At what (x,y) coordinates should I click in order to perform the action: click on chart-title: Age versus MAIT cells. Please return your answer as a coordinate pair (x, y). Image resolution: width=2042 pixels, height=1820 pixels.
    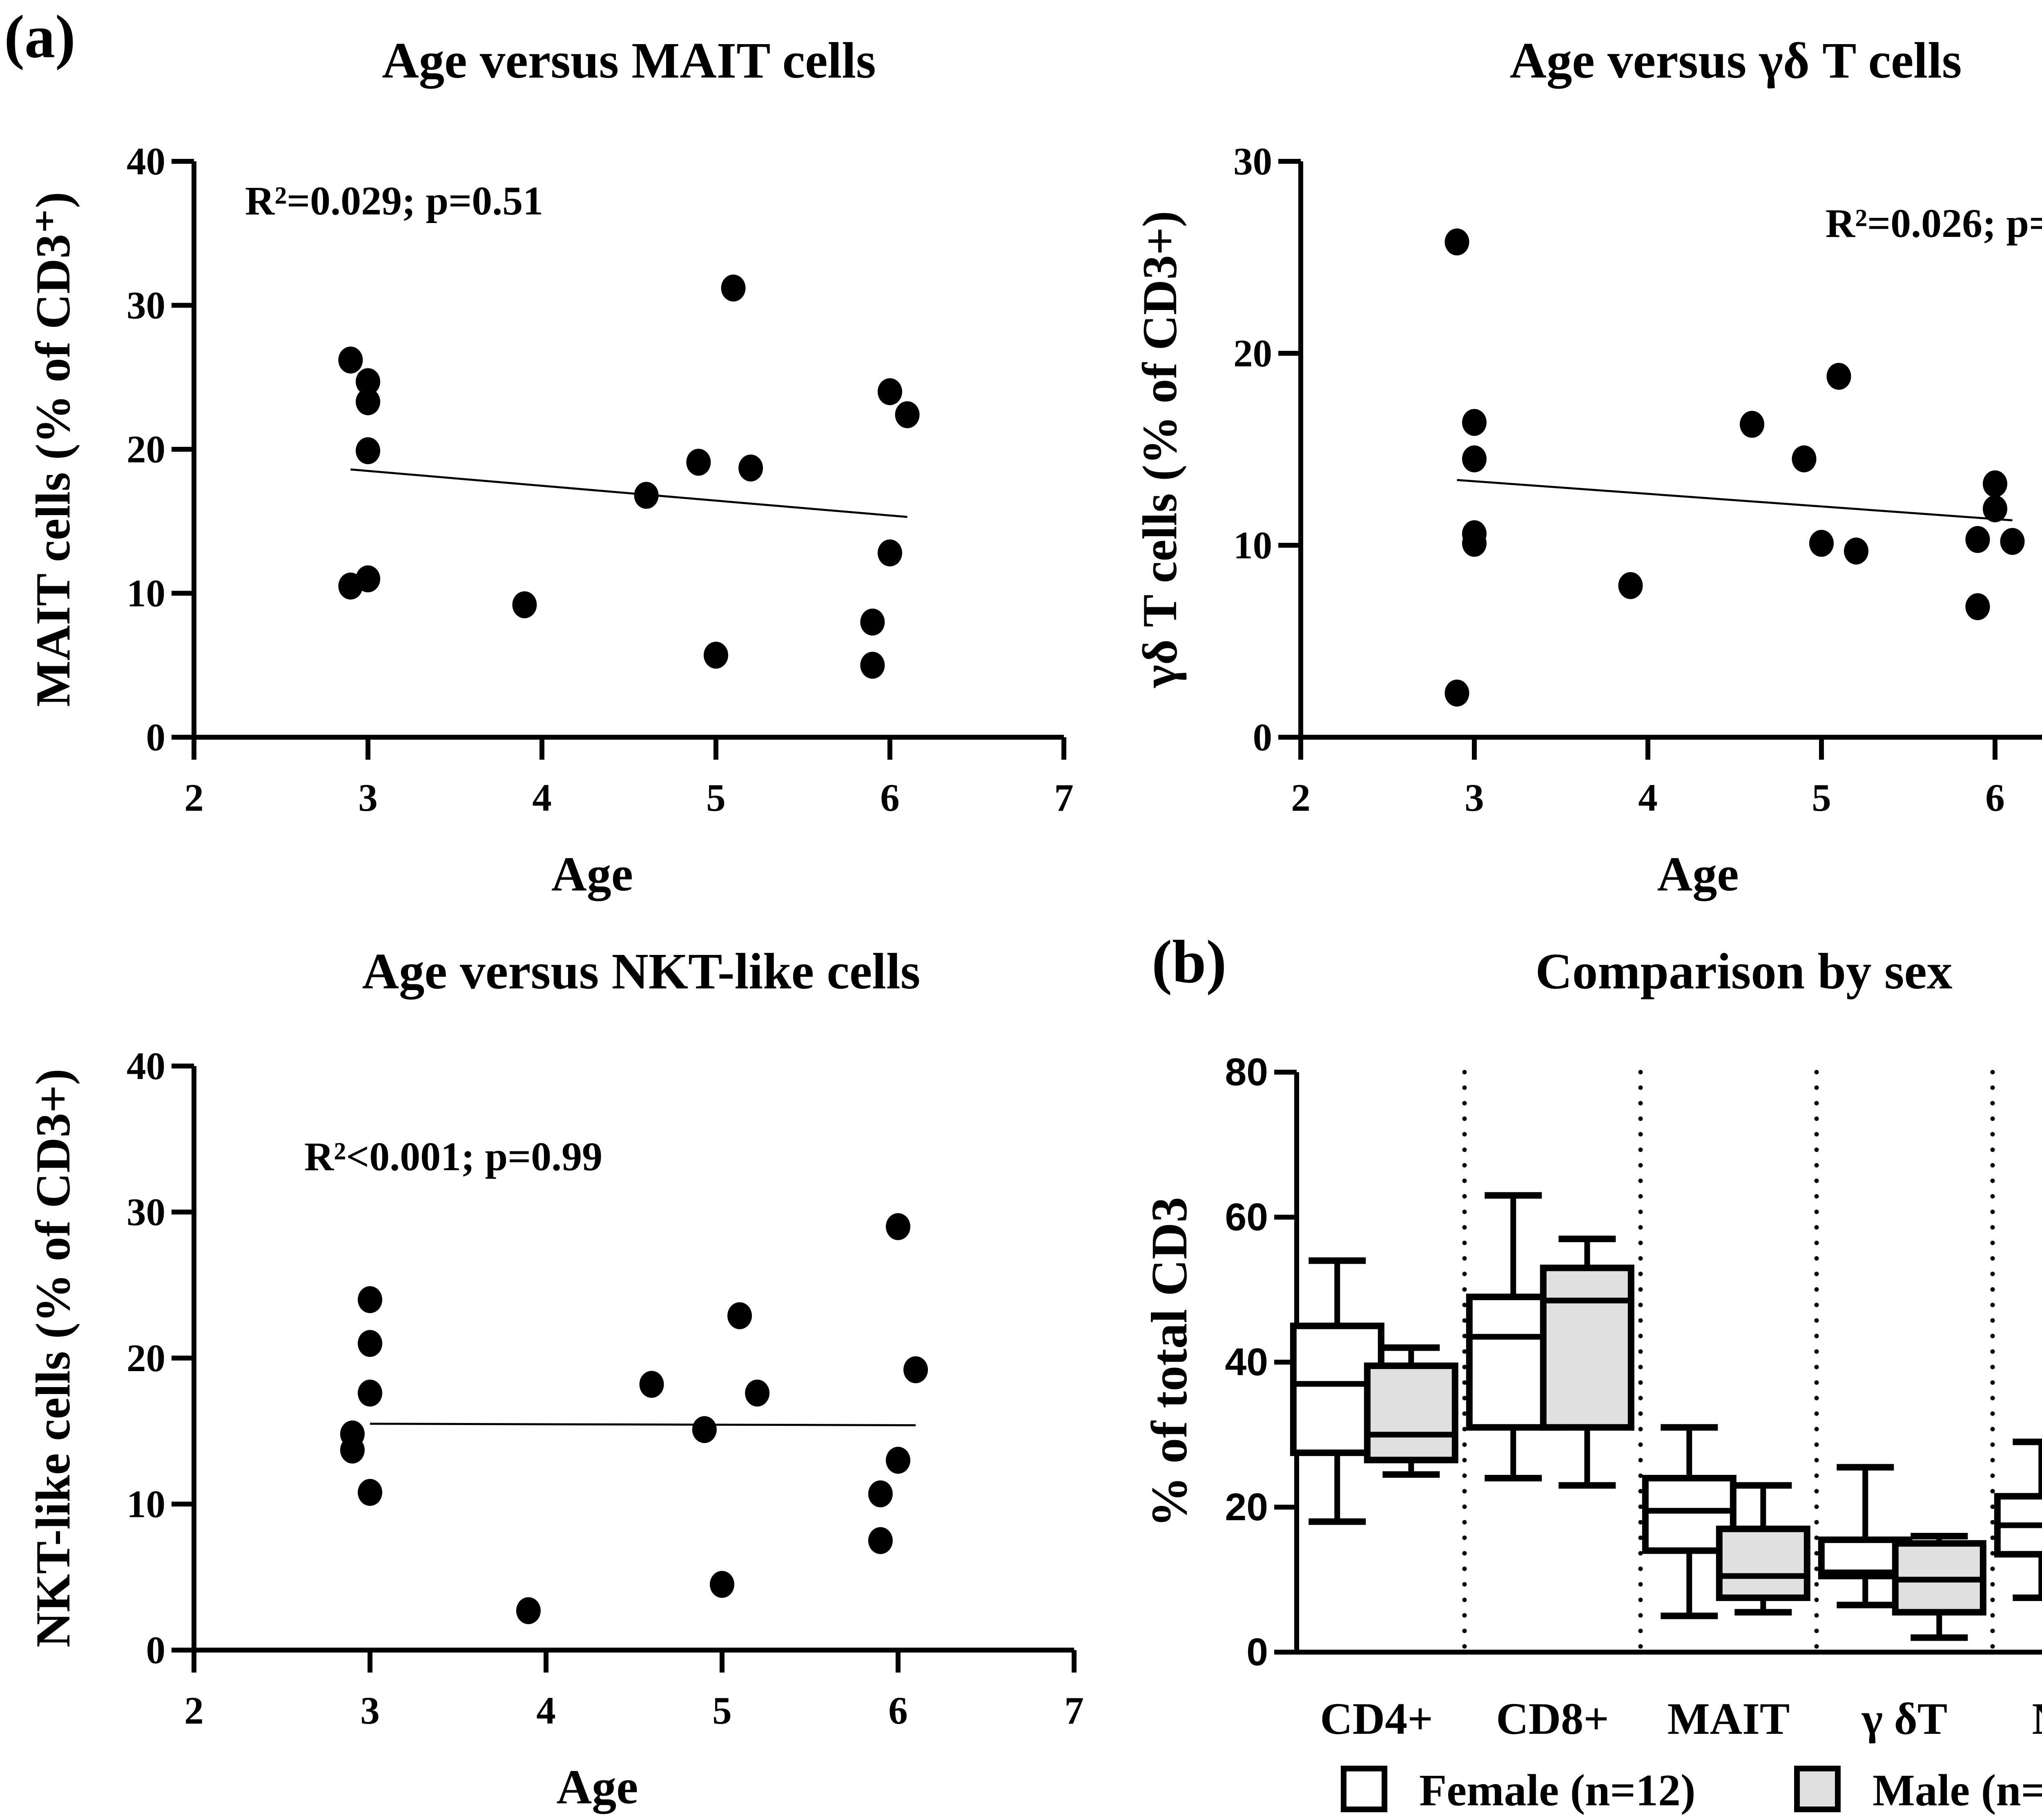
    Looking at the image, I should click on (629, 61).